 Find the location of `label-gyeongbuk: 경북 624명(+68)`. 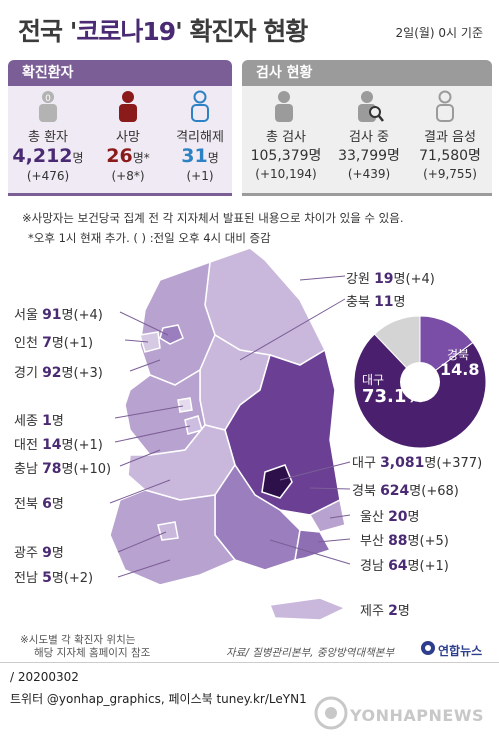

label-gyeongbuk: 경북 624명(+68) is located at coordinates (405, 491).